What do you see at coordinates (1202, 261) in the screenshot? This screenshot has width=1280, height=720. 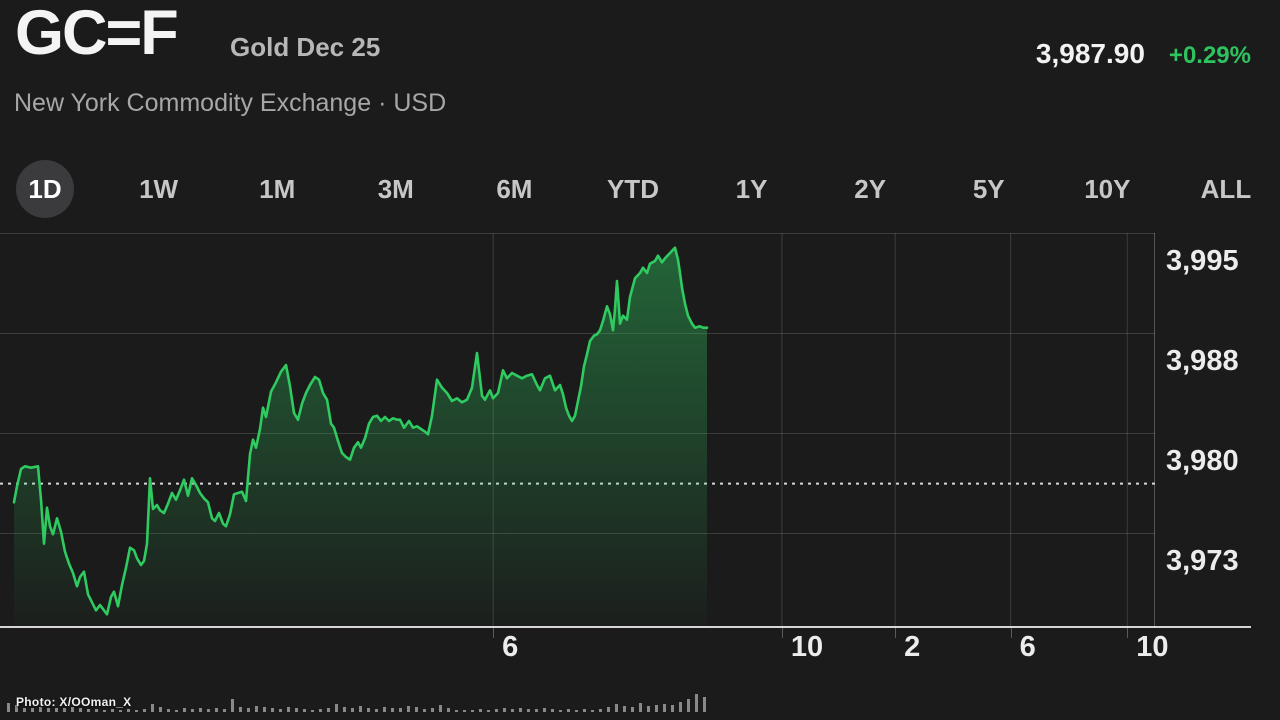 I see `y-axis-label: 3,995` at bounding box center [1202, 261].